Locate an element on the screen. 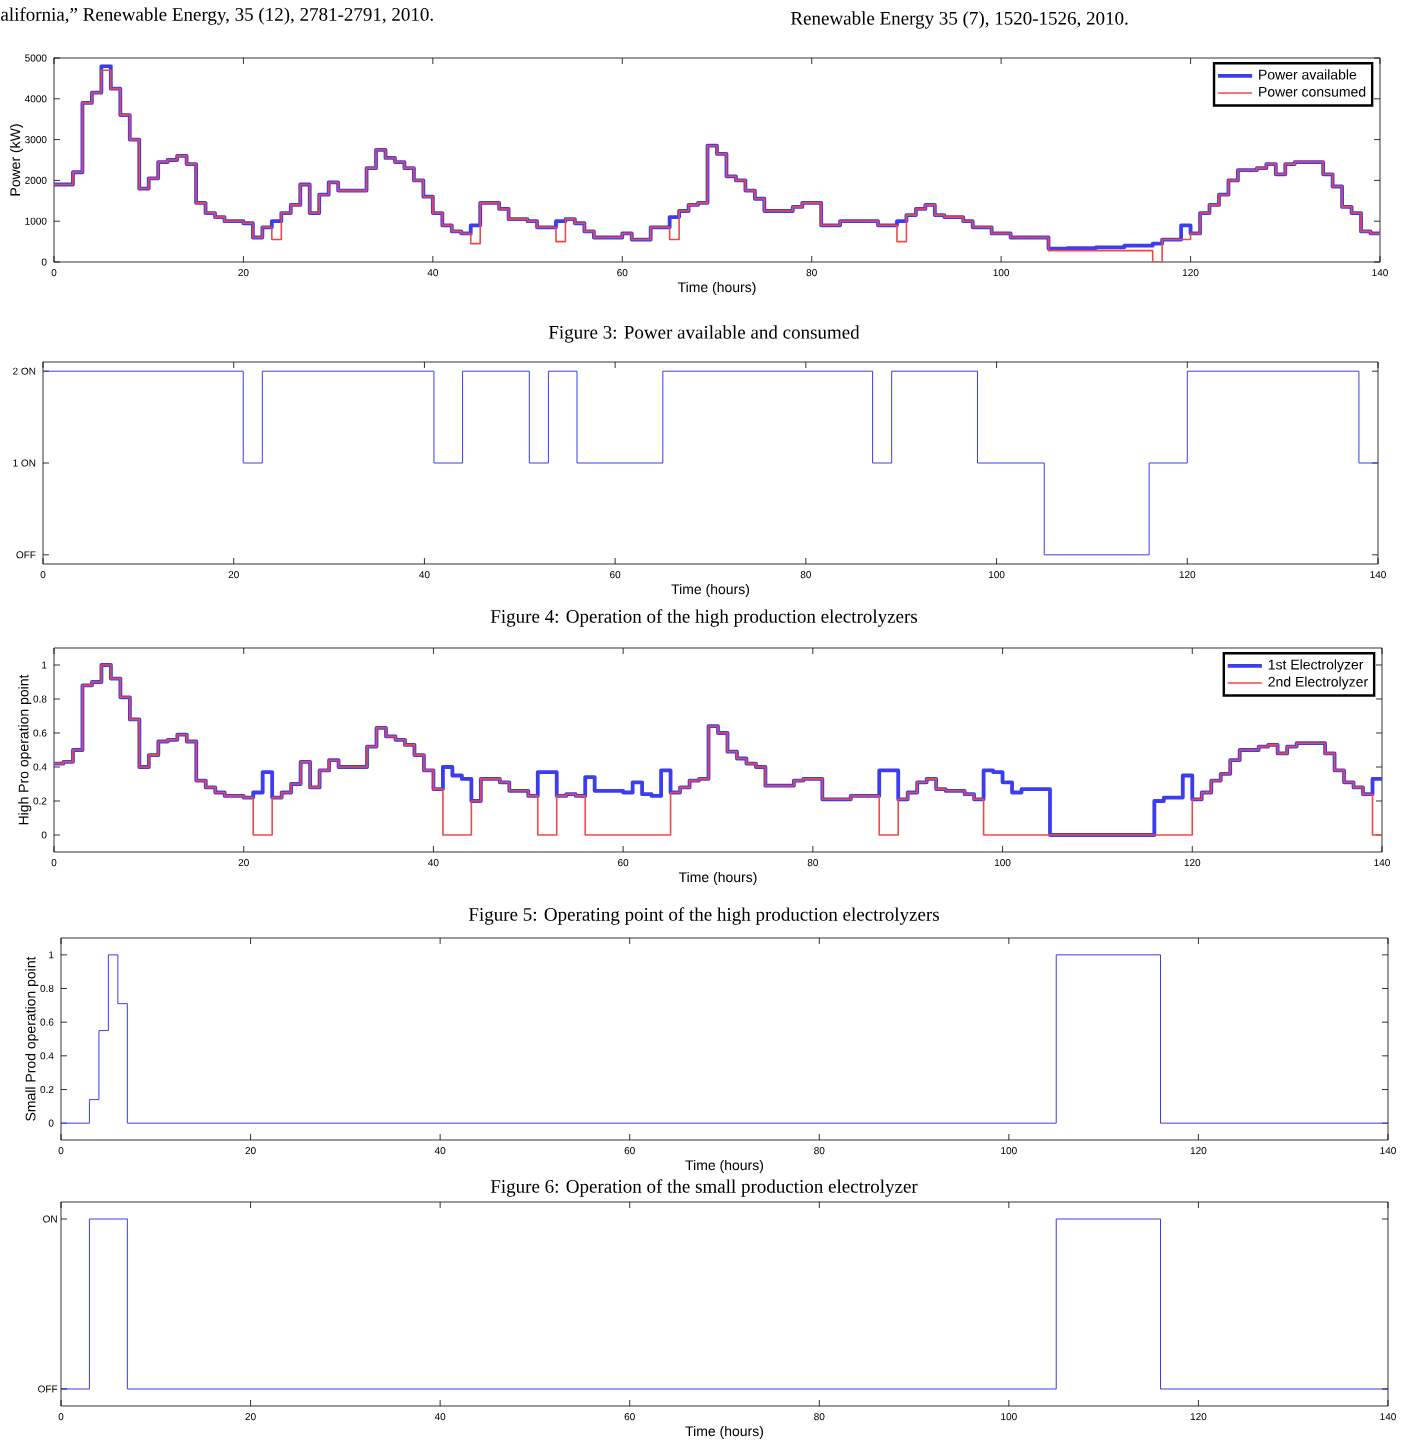  text: Renewable Energy 35 (7), 1520-1526, 2010. is located at coordinates (959, 20).